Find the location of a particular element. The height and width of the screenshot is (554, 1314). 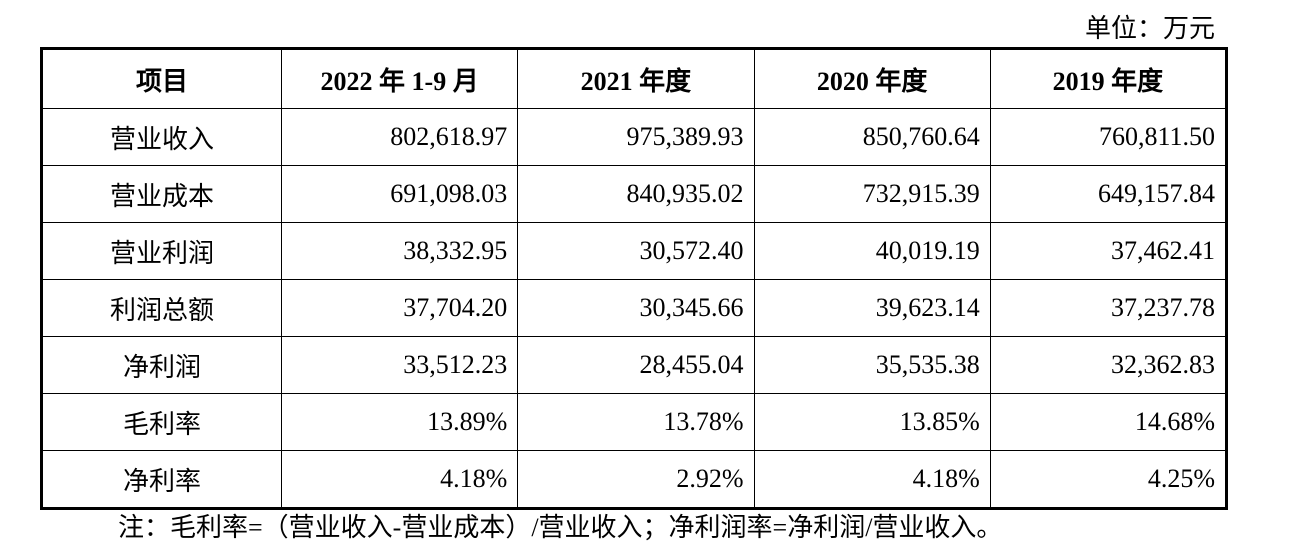

table-row: 净利率 4.18% 2.92% 4.18% 4.25% is located at coordinates (634, 479).